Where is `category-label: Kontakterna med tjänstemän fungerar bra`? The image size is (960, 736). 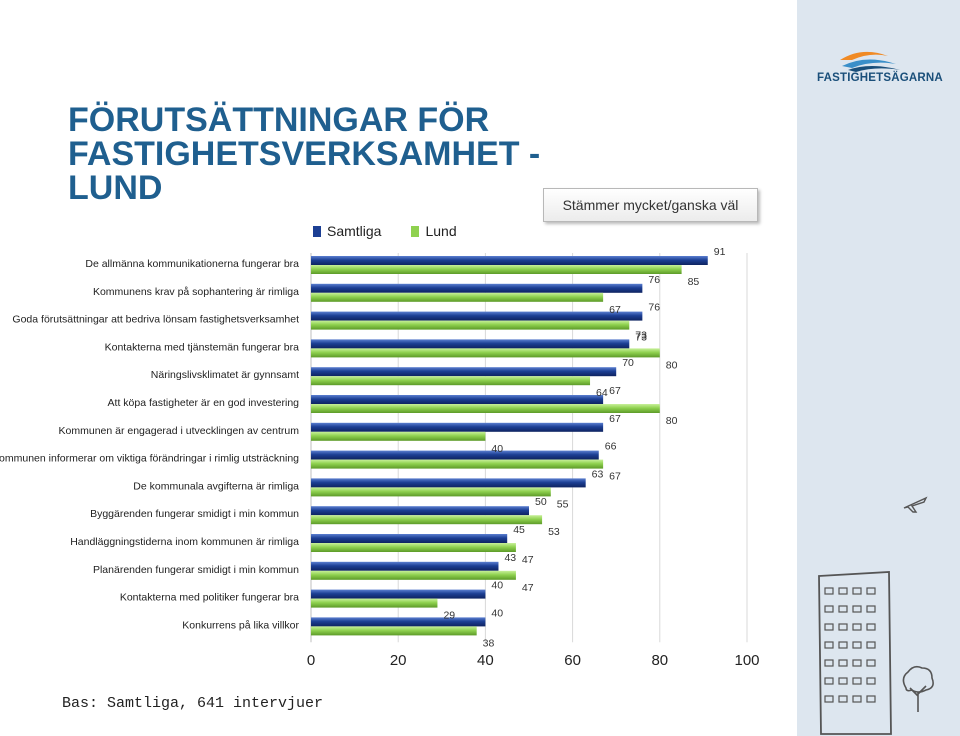
category-label: Kontakterna med tjänstemän fungerar bra is located at coordinates (202, 347).